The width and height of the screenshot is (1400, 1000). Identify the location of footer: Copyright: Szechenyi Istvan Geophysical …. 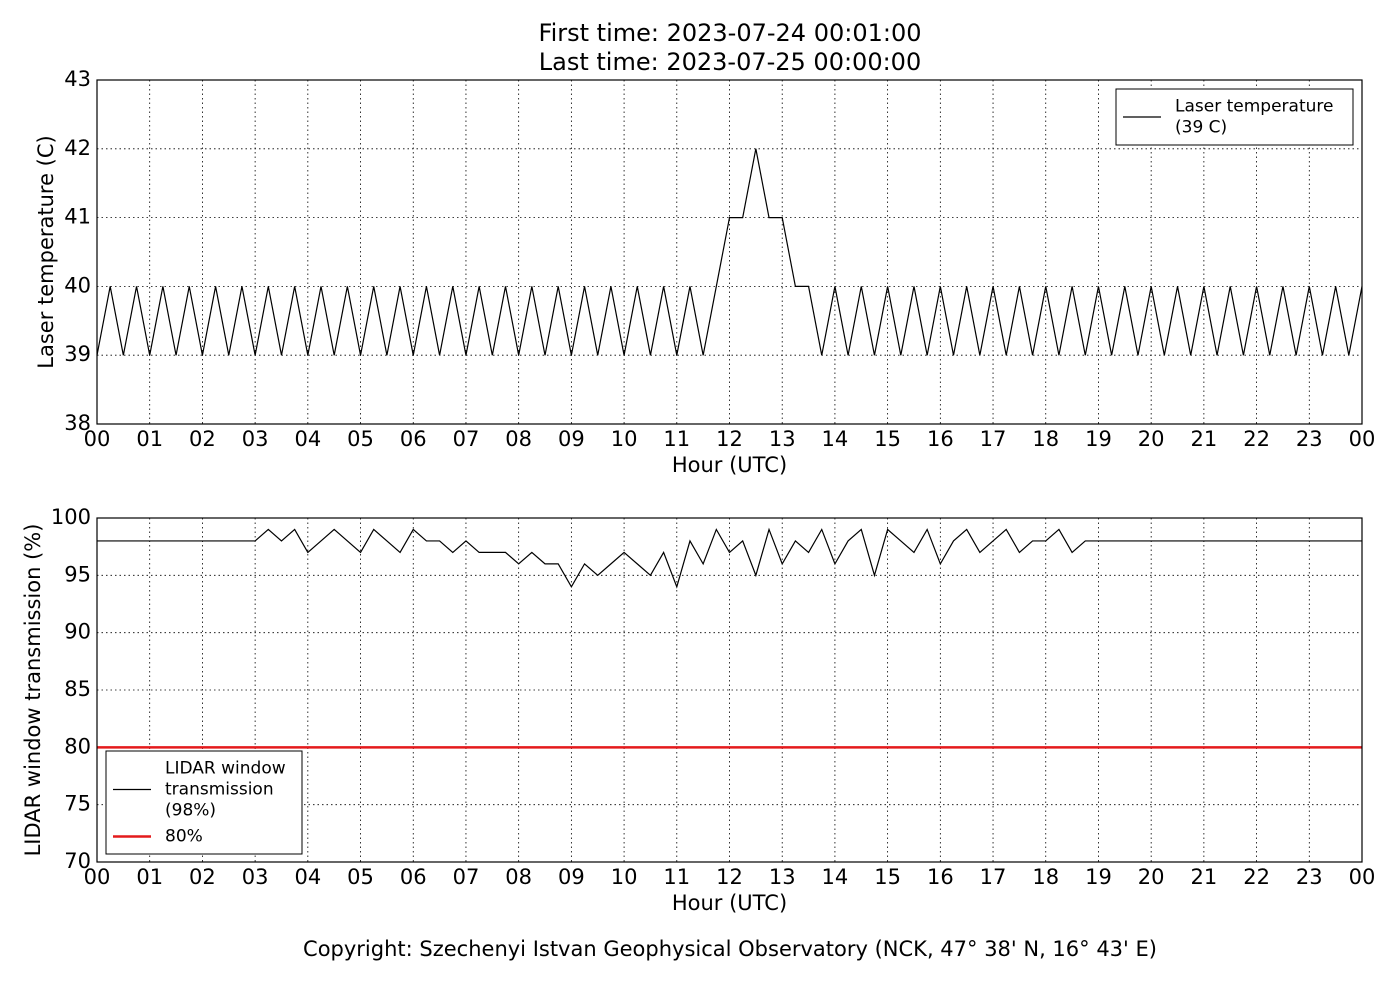
(730, 949).